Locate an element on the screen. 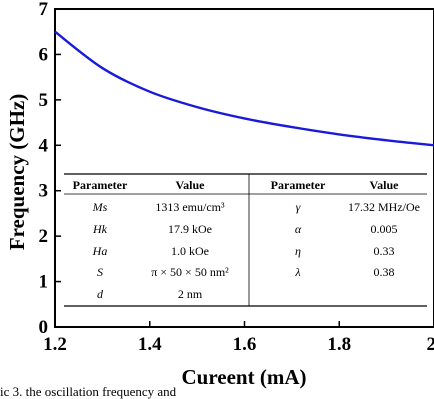 The height and width of the screenshot is (399, 434). table-cell: λ is located at coordinates (297, 272).